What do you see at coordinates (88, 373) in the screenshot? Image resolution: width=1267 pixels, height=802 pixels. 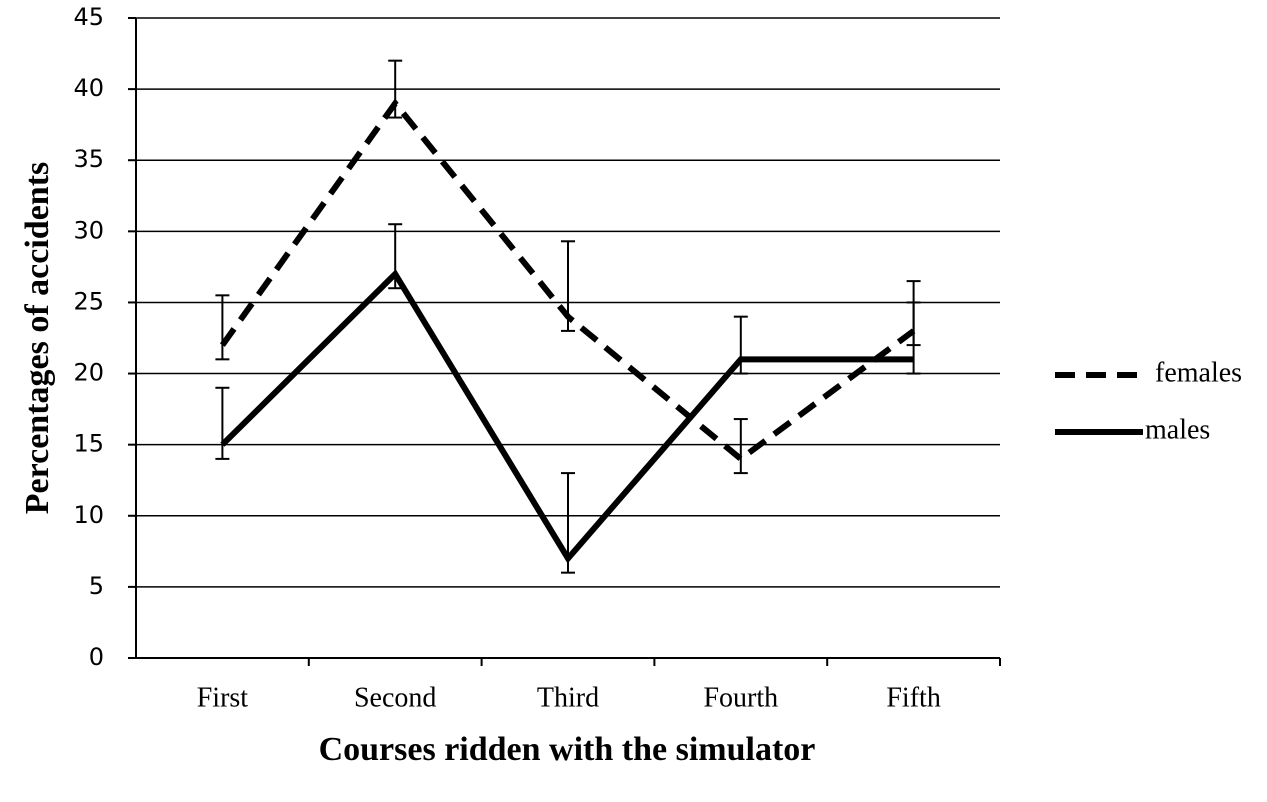 I see `y-tick-label: 20` at bounding box center [88, 373].